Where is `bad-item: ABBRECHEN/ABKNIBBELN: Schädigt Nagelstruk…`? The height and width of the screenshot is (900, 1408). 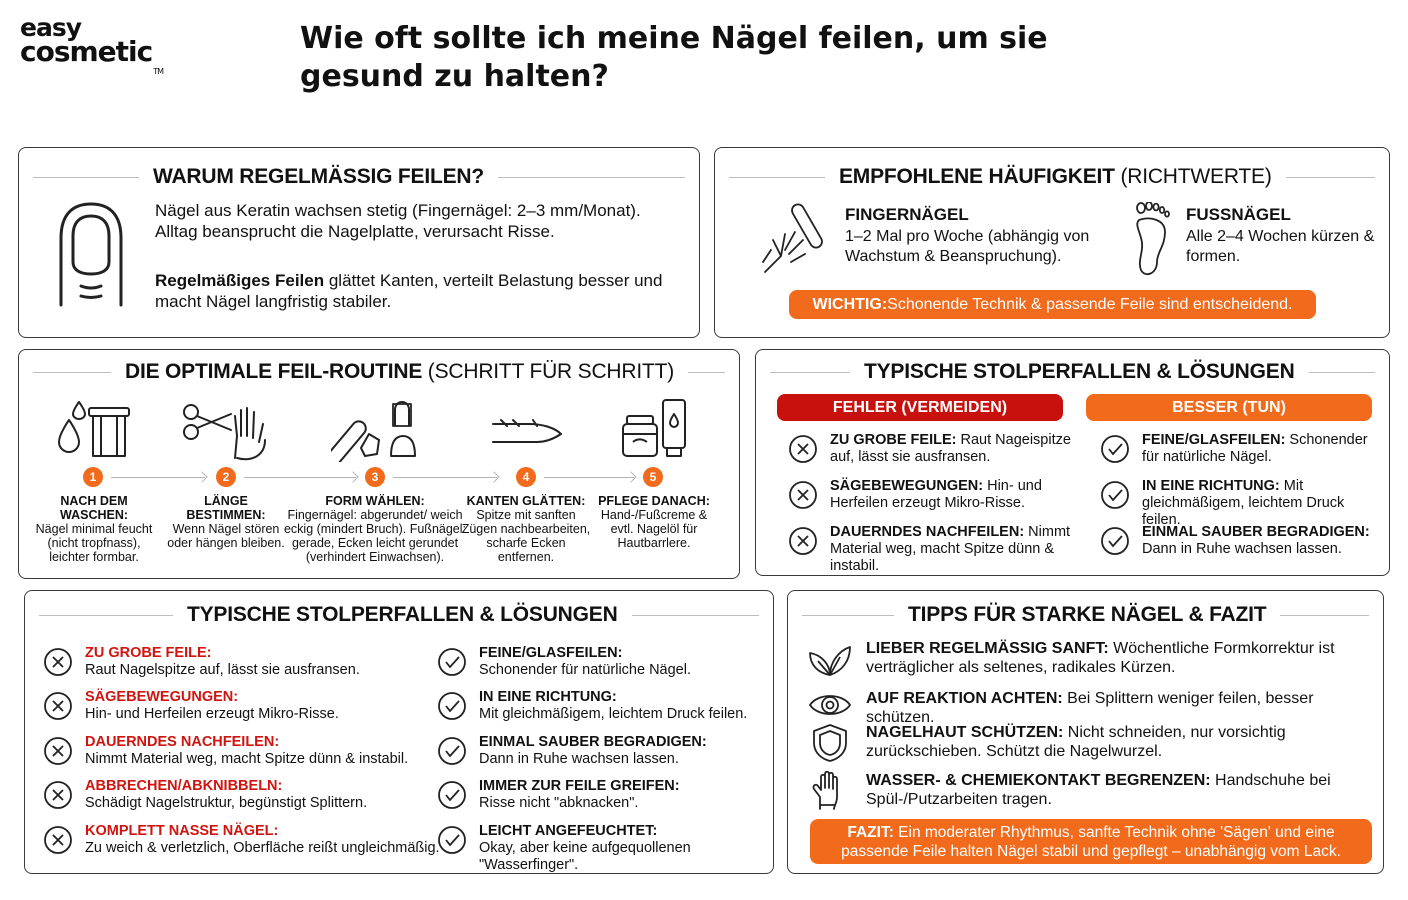
bad-item: ABBRECHEN/ABKNIBBELN: Schädigt Nagelstruk… is located at coordinates (238, 795).